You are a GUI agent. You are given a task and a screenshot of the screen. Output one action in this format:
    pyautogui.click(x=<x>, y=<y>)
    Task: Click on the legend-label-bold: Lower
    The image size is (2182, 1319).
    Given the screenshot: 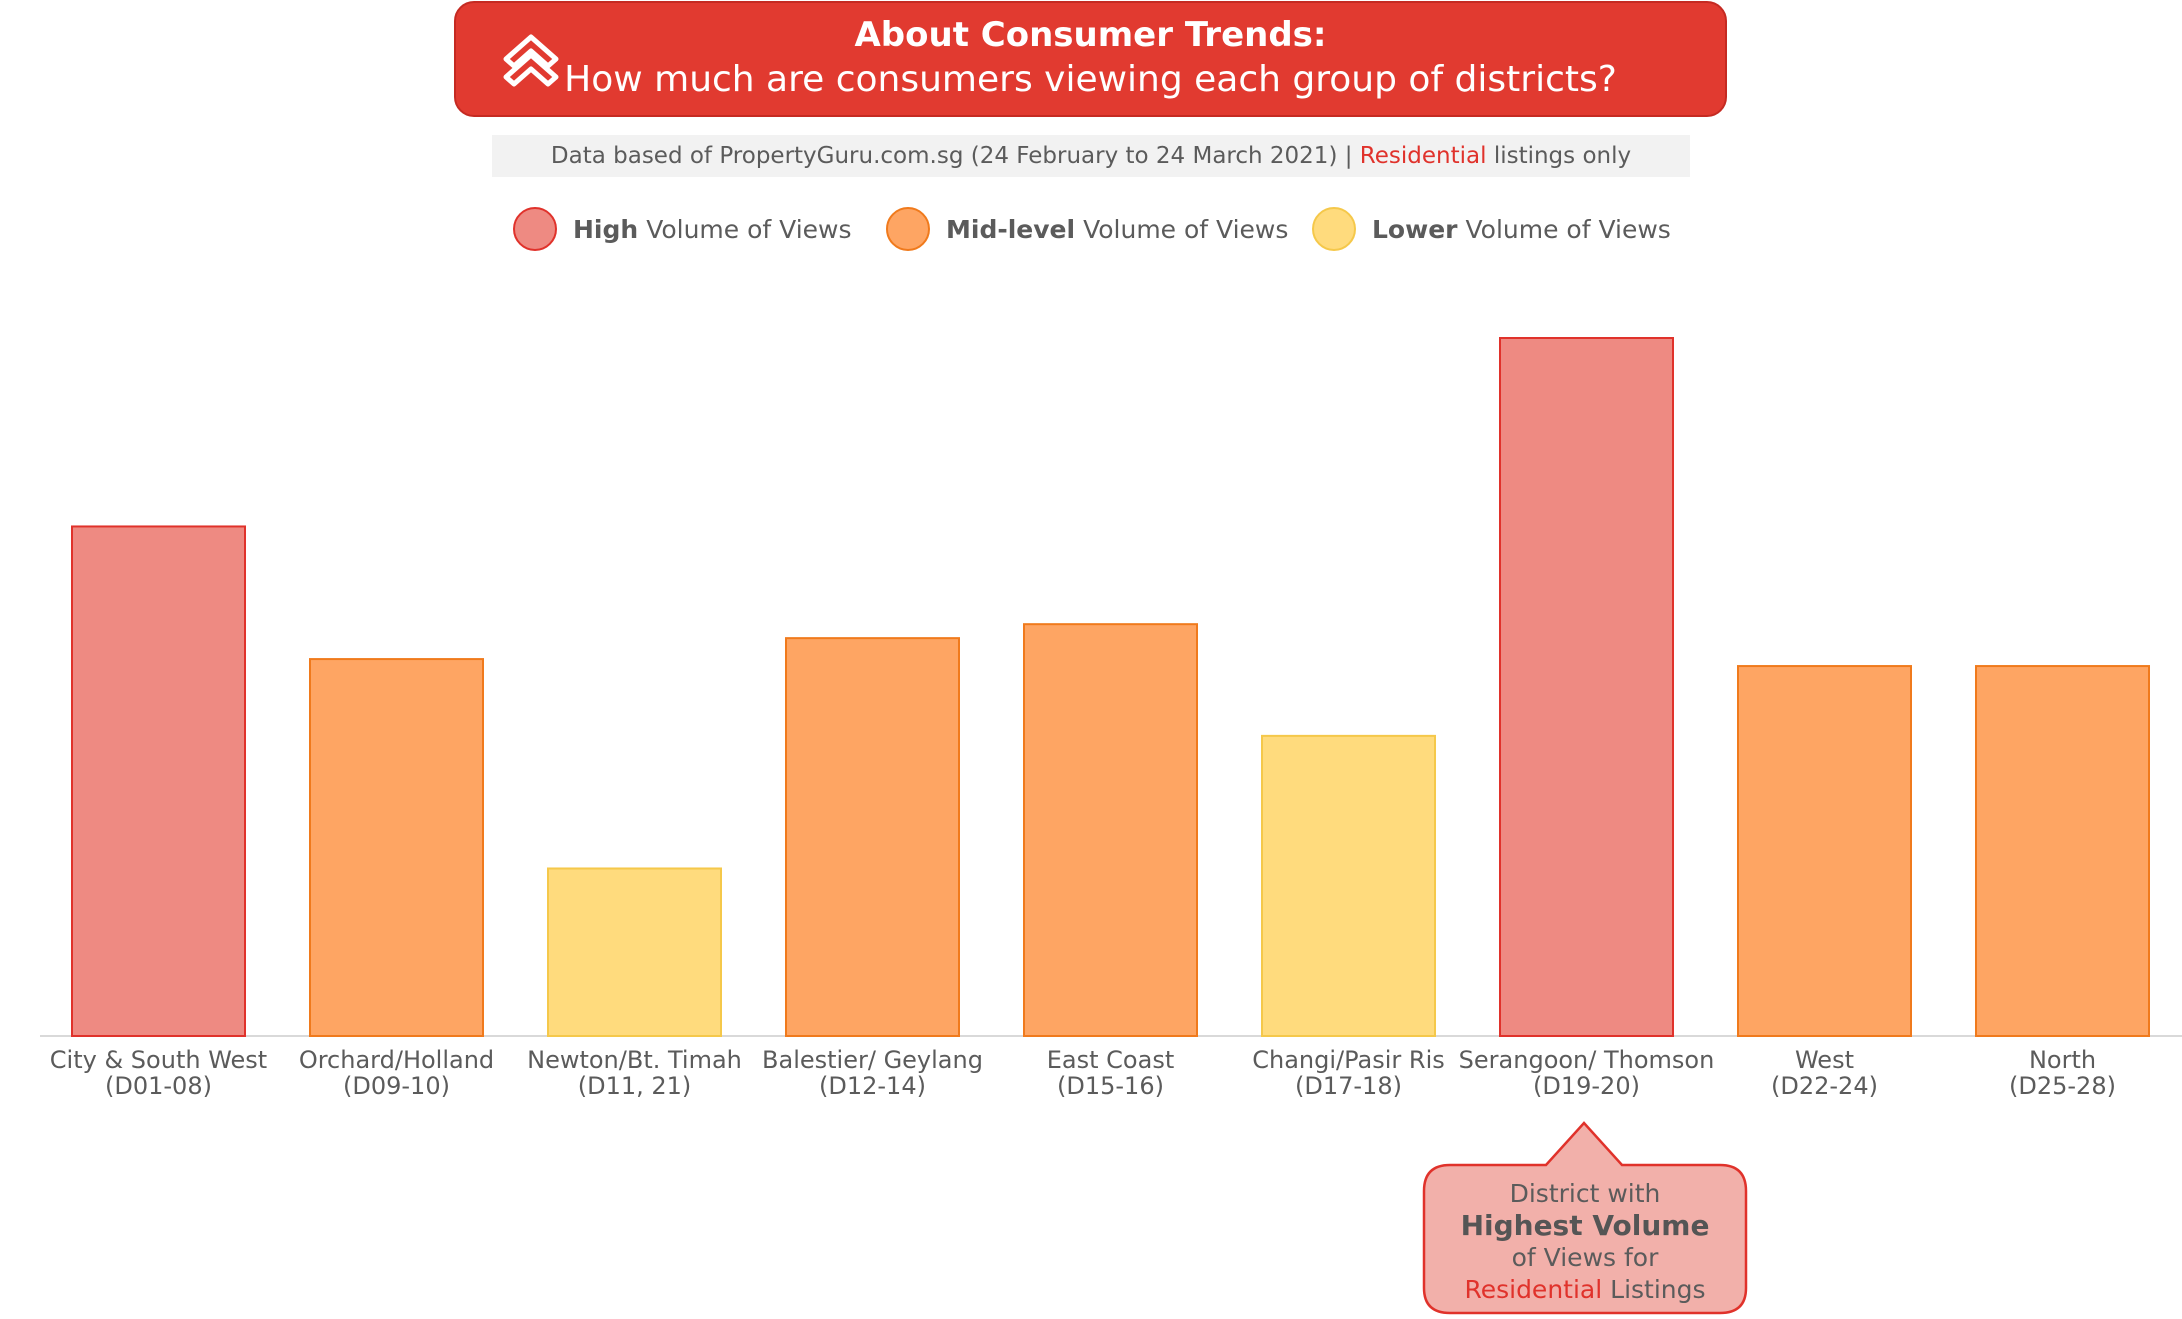 What is the action you would take?
    pyautogui.click(x=1415, y=229)
    